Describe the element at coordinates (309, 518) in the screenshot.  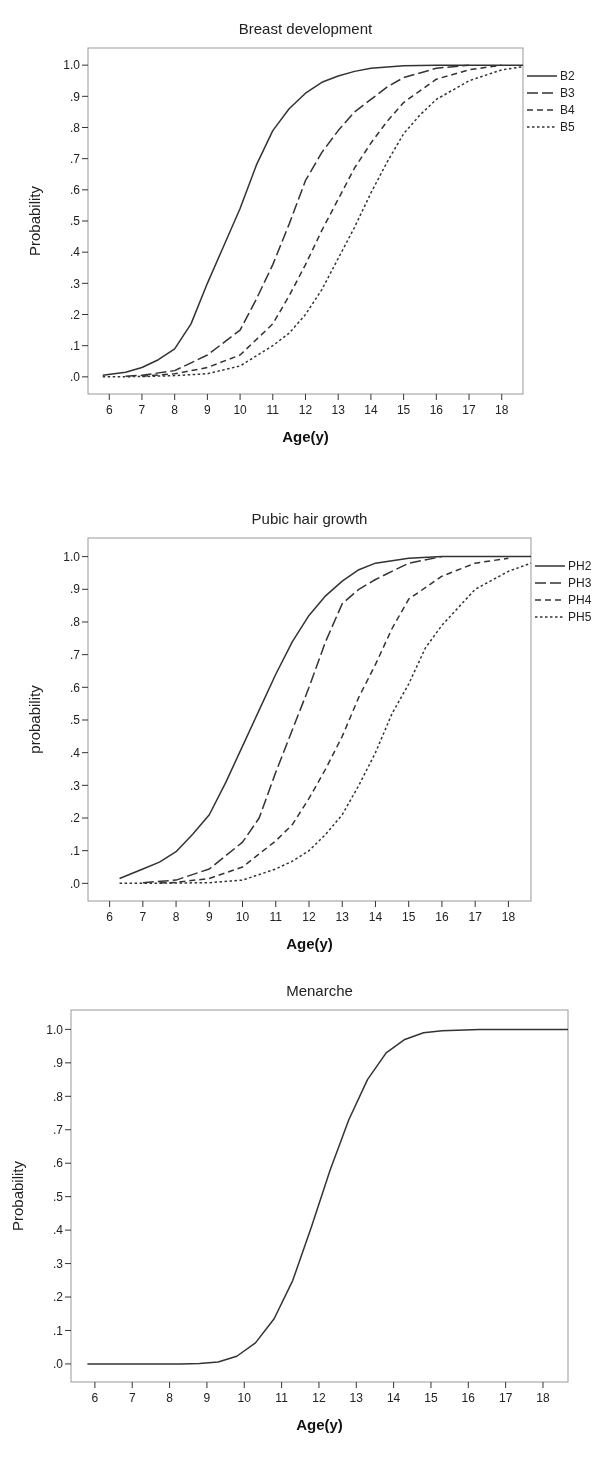
I see `chart-title: Pubic hair growth` at that location.